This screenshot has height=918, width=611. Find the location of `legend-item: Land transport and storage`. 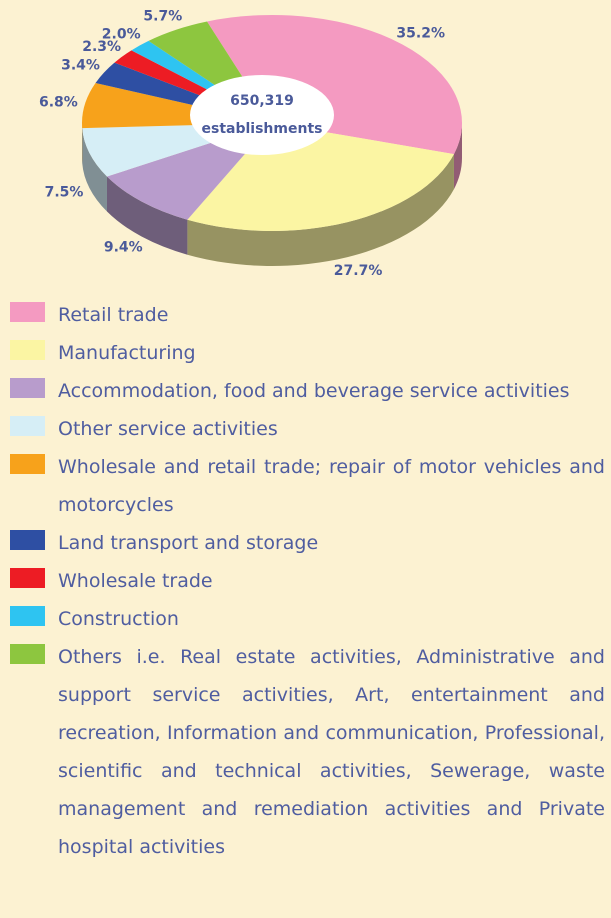

legend-item: Land transport and storage is located at coordinates (307, 547).